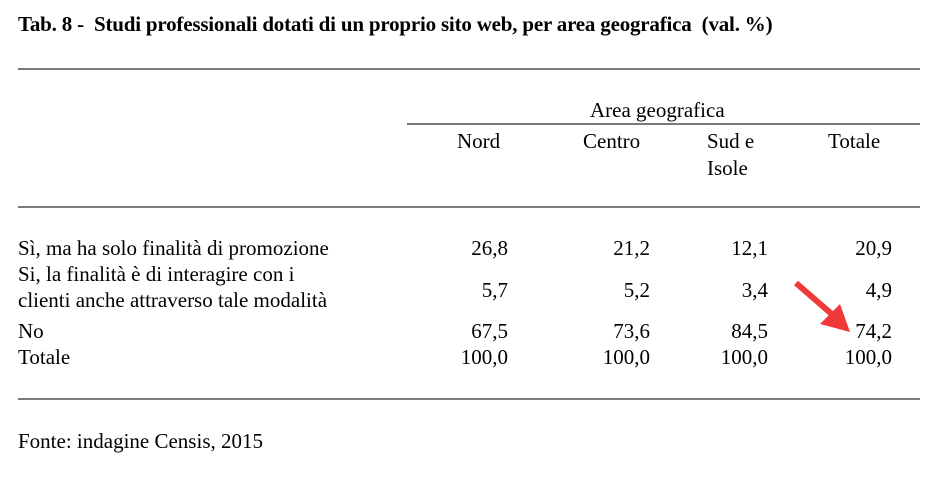 The height and width of the screenshot is (491, 938). I want to click on cell-sud: 3,4, so click(754, 290).